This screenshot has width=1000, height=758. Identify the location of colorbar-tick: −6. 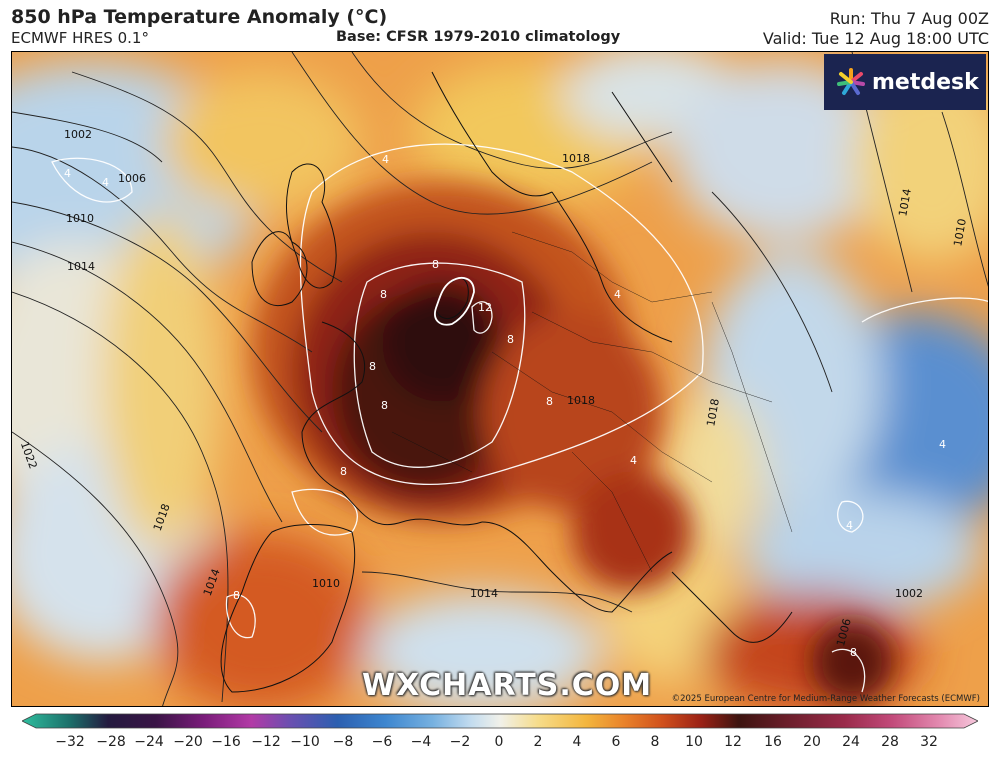
(382, 742).